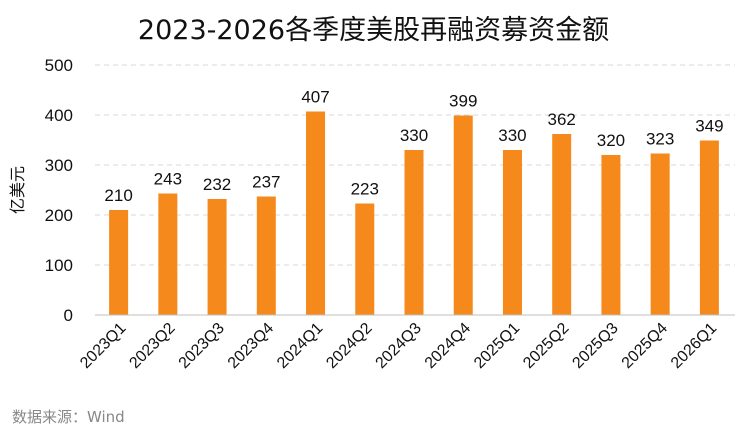  I want to click on data-label: 232, so click(217, 184).